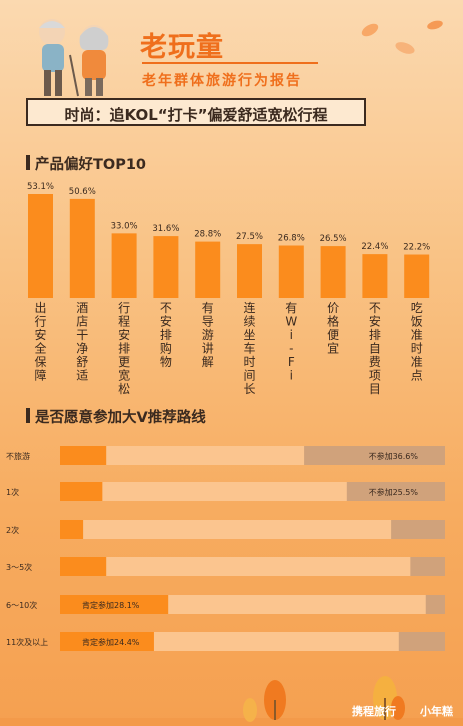  Describe the element at coordinates (82, 335) in the screenshot. I see `category-label: 干` at that location.